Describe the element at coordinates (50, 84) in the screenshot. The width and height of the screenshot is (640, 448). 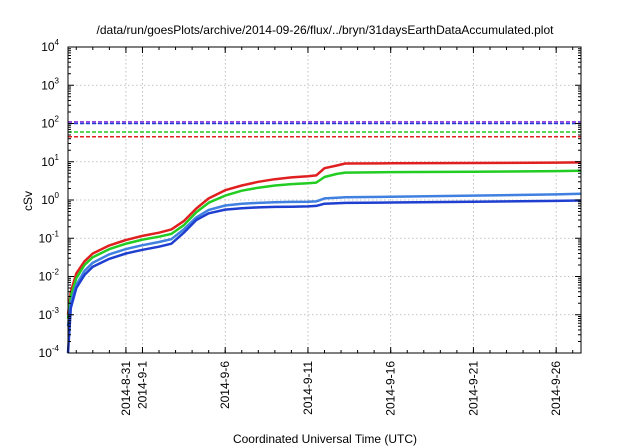
I see `y-tick-label: 10³` at that location.